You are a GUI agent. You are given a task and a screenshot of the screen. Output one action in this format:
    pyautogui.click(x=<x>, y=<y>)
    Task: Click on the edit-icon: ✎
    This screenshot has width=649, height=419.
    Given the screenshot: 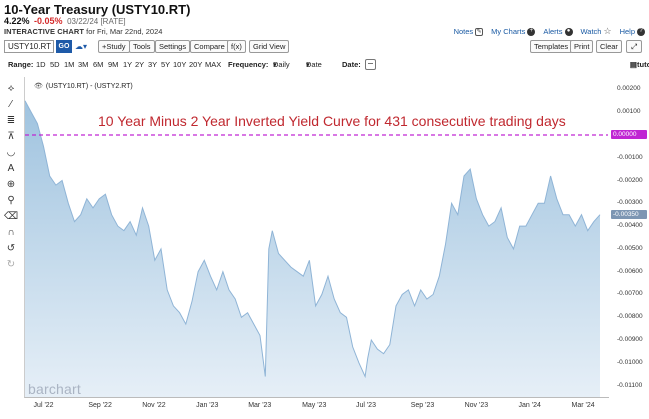 What is the action you would take?
    pyautogui.click(x=479, y=31)
    